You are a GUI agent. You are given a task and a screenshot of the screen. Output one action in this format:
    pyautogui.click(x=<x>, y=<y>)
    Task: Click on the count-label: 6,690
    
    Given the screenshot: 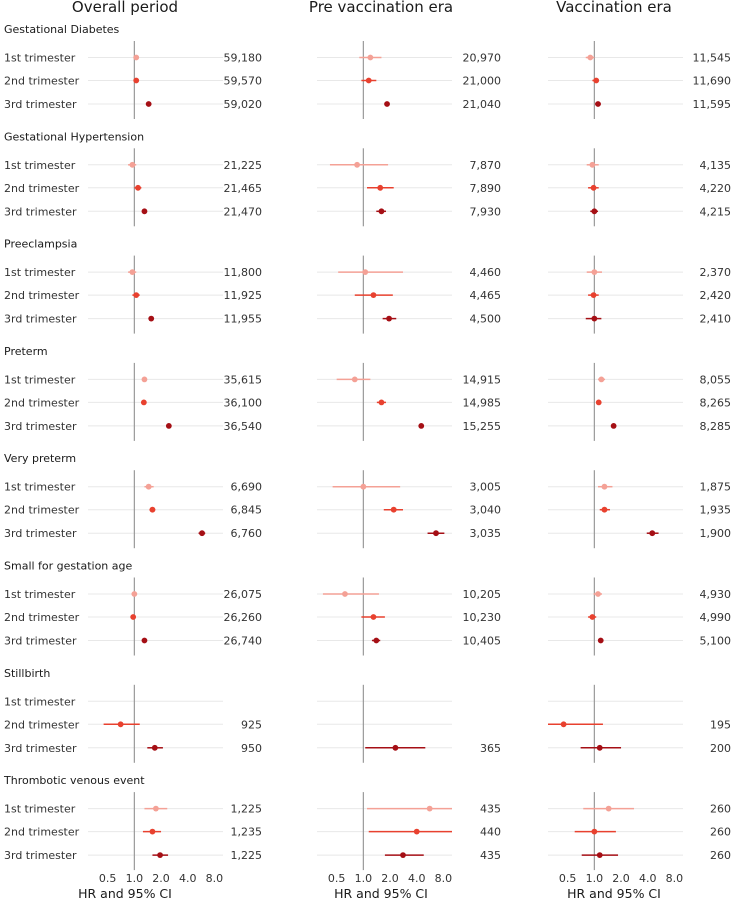 What is the action you would take?
    pyautogui.click(x=247, y=487)
    